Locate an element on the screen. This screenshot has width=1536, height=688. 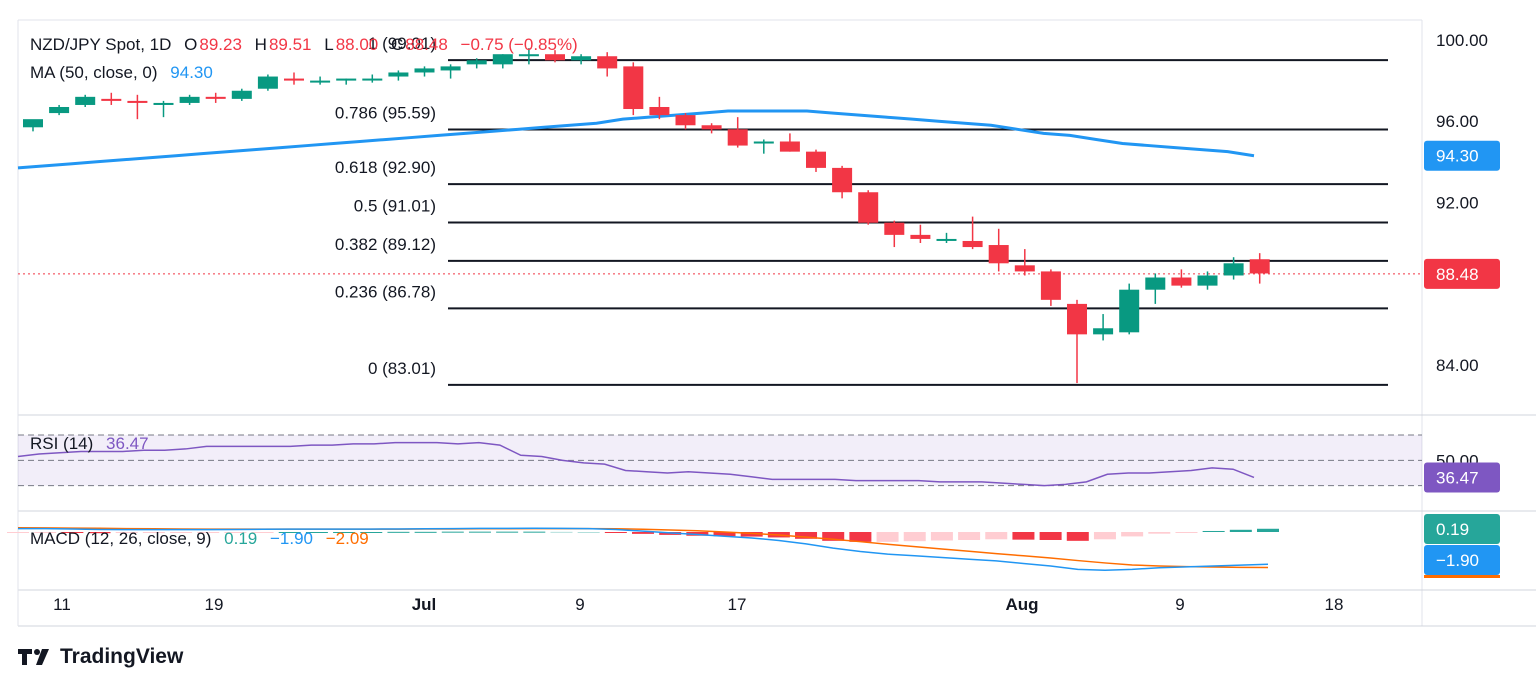
high-label: H is located at coordinates (260, 44).